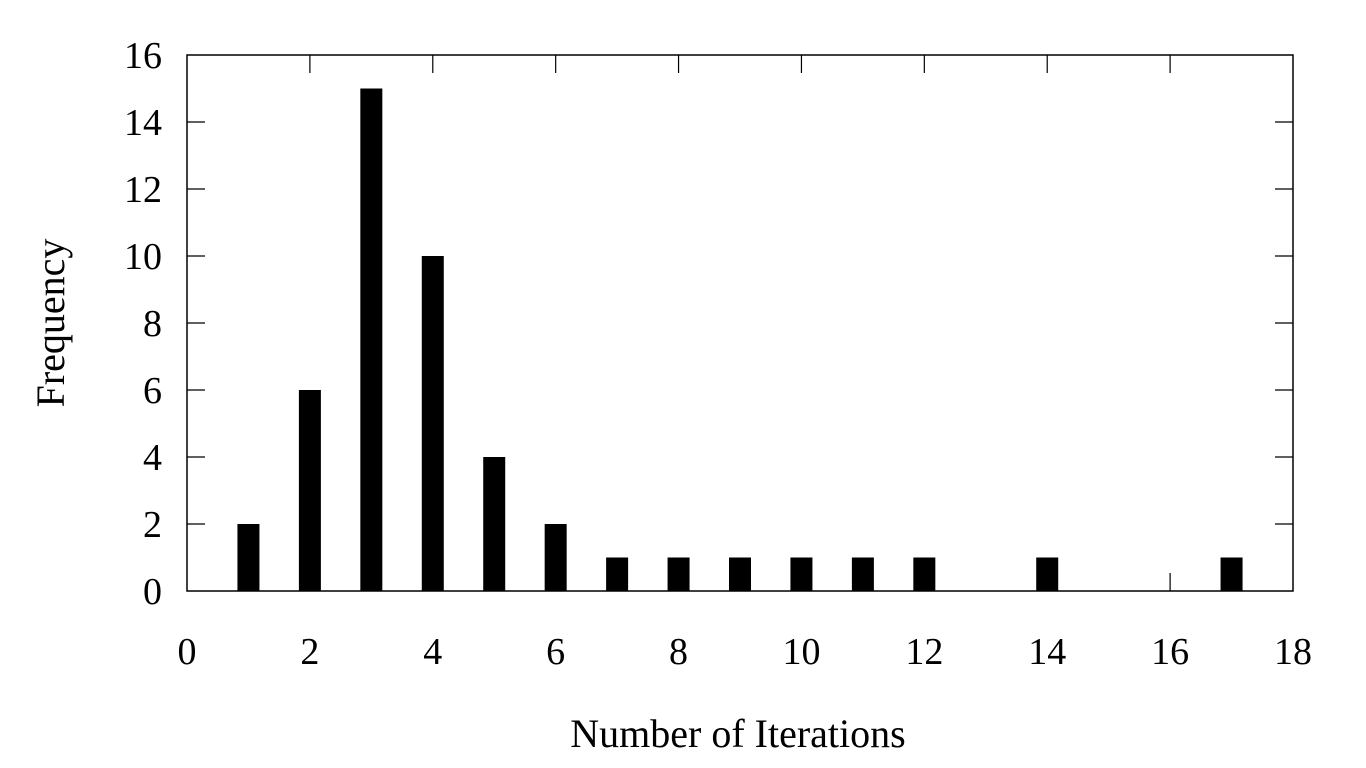 This screenshot has height=768, width=1366. I want to click on y-tick-label-14: 14, so click(143, 123).